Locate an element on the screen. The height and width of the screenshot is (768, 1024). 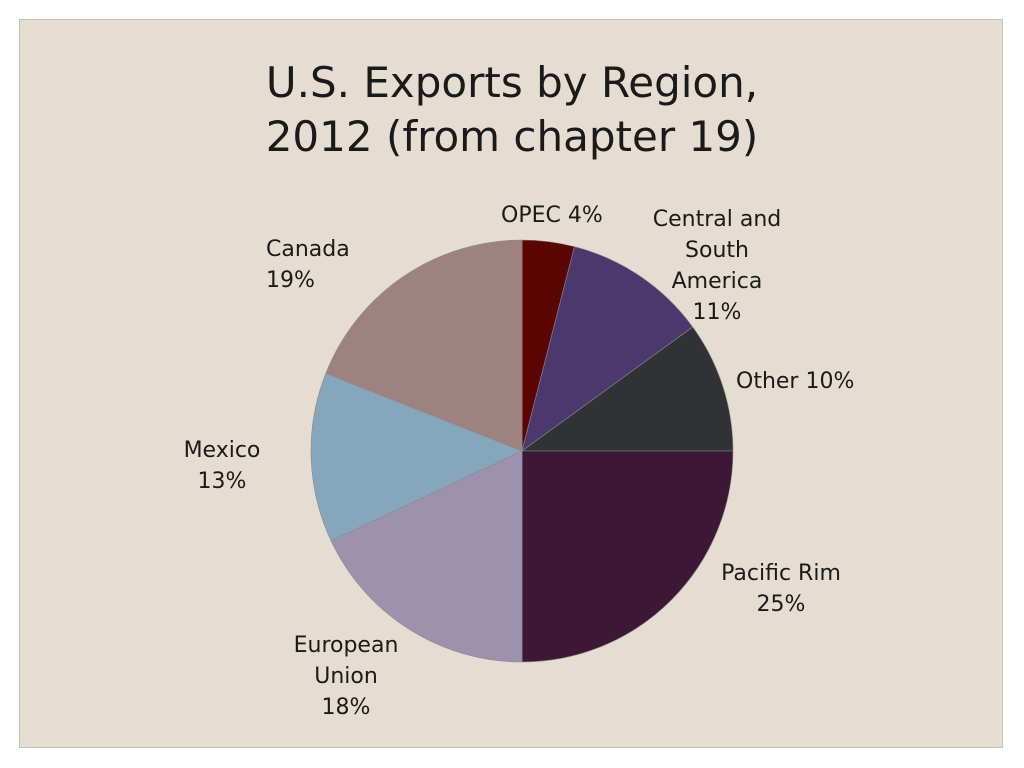
slice-label-eu-line-3: 18% is located at coordinates (346, 707).